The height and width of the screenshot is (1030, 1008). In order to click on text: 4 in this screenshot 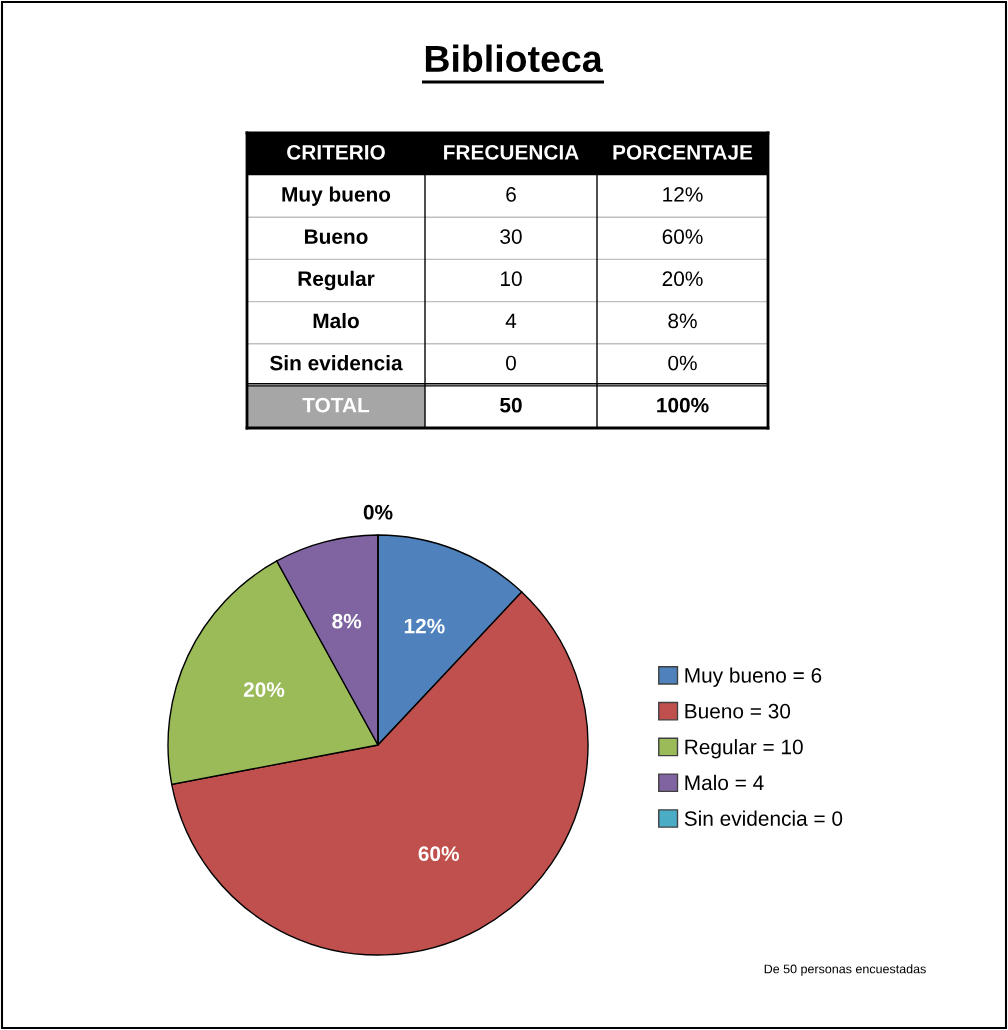, I will do `click(511, 321)`.